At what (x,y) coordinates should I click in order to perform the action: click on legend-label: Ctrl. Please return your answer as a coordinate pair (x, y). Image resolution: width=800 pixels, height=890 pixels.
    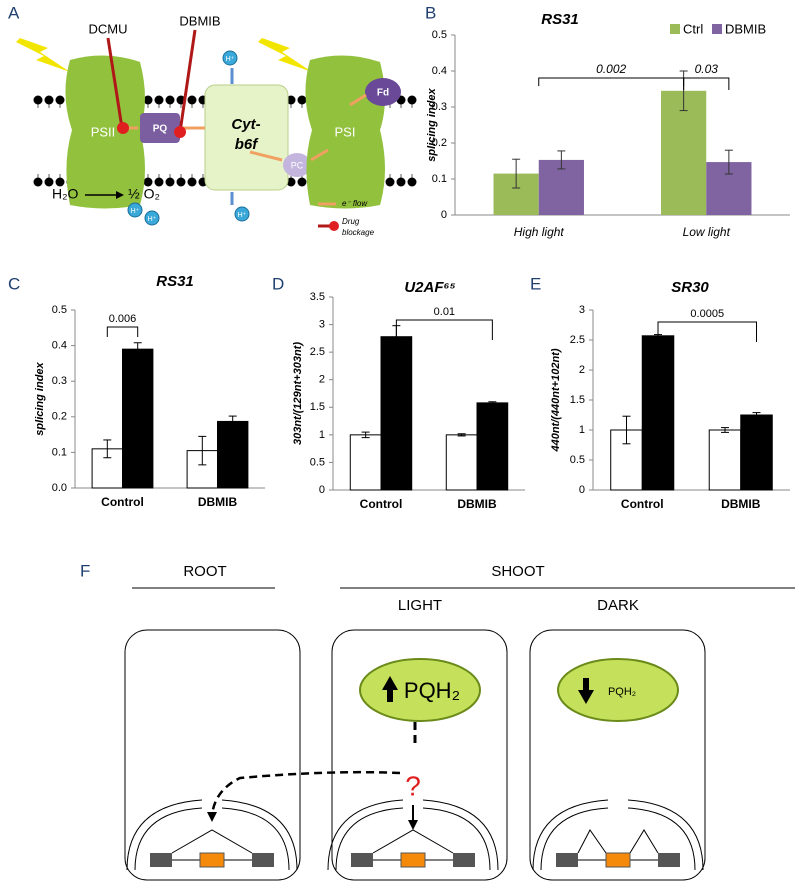
    Looking at the image, I should click on (693, 28).